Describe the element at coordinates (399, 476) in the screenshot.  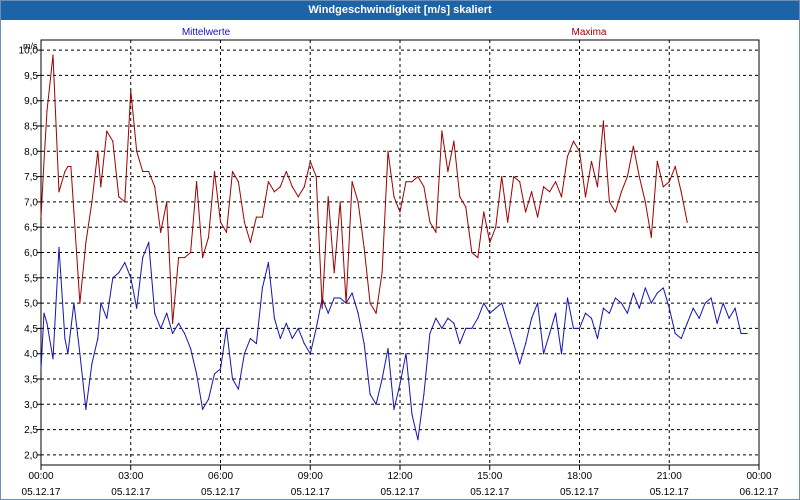
I see `x-tick-time: 12:00` at that location.